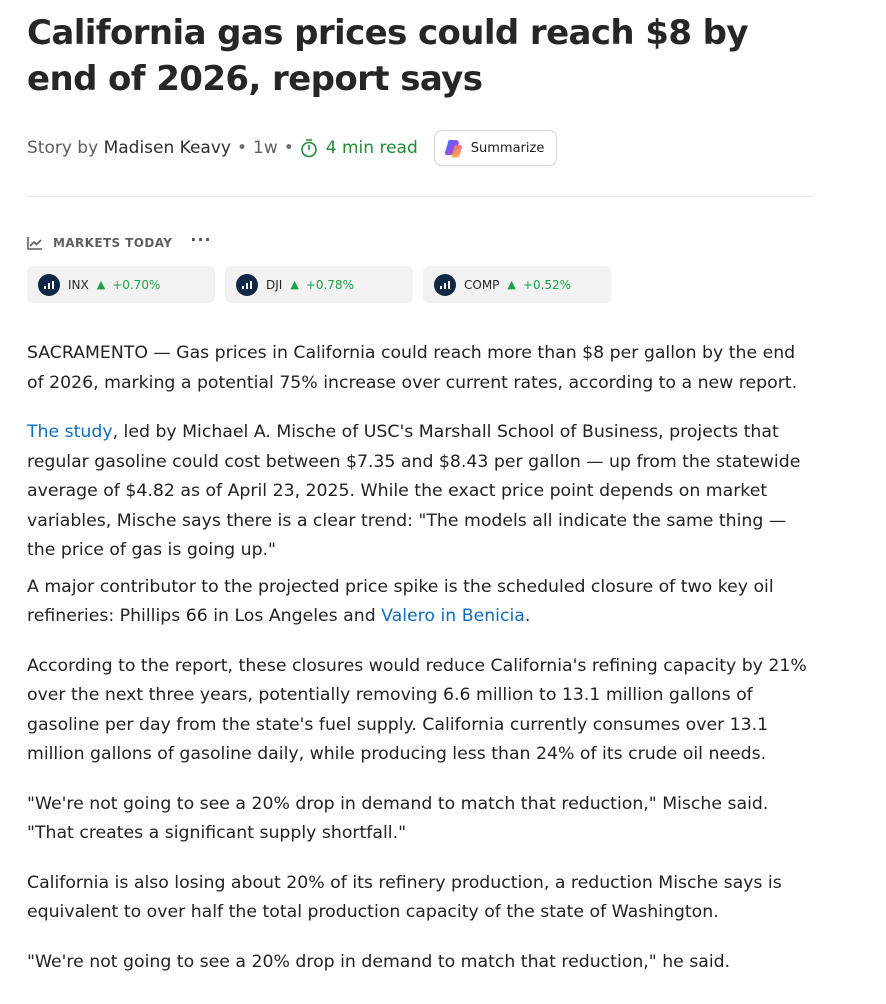 The width and height of the screenshot is (886, 1004). What do you see at coordinates (420, 196) in the screenshot?
I see `divider` at bounding box center [420, 196].